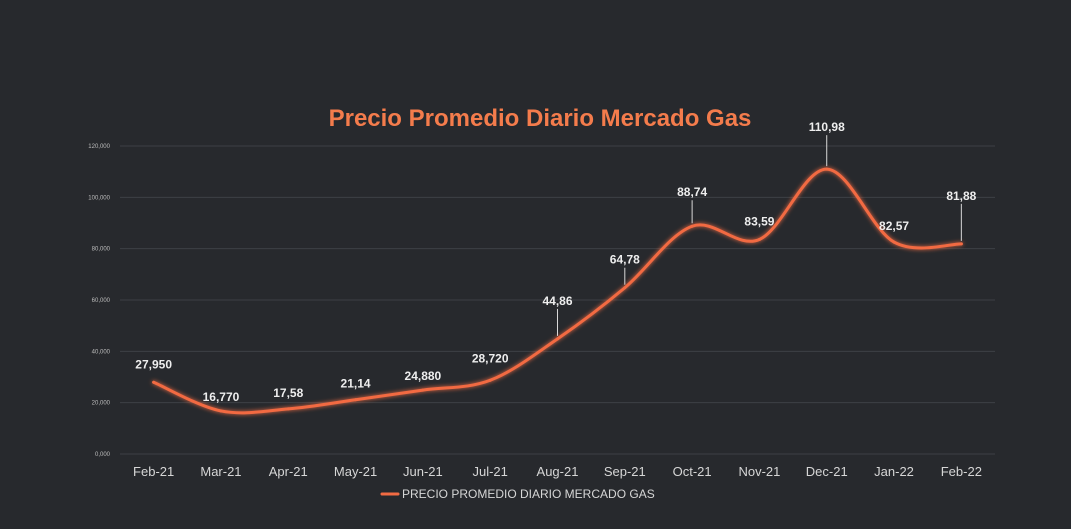 The height and width of the screenshot is (529, 1071). I want to click on legend: PRECIO PROMEDIO DIARIO MERCADO GAS, so click(517, 494).